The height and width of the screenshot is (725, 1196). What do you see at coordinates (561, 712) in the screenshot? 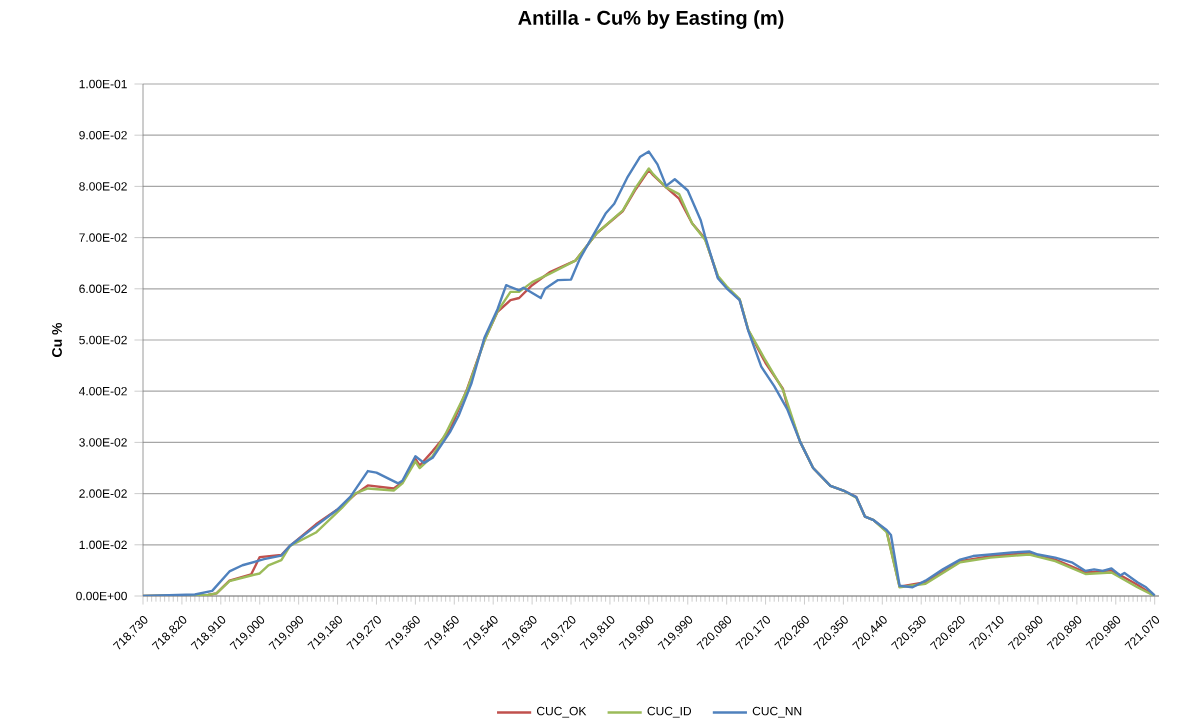
I see `legend-label: CUC_OK` at bounding box center [561, 712].